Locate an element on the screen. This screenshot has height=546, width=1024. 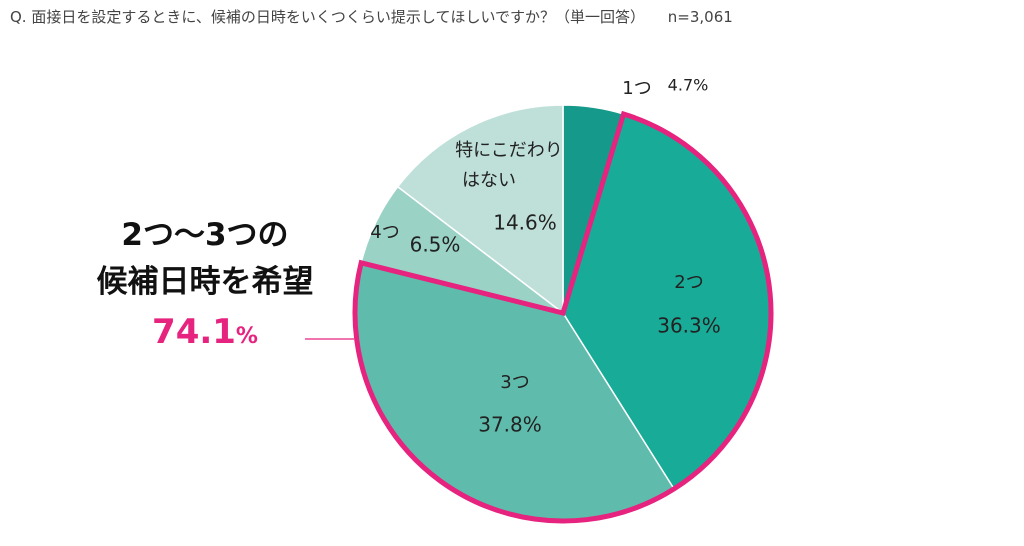
highlight-headline: 2つ〜3つの 候補日時を希望 is located at coordinates (205, 259).